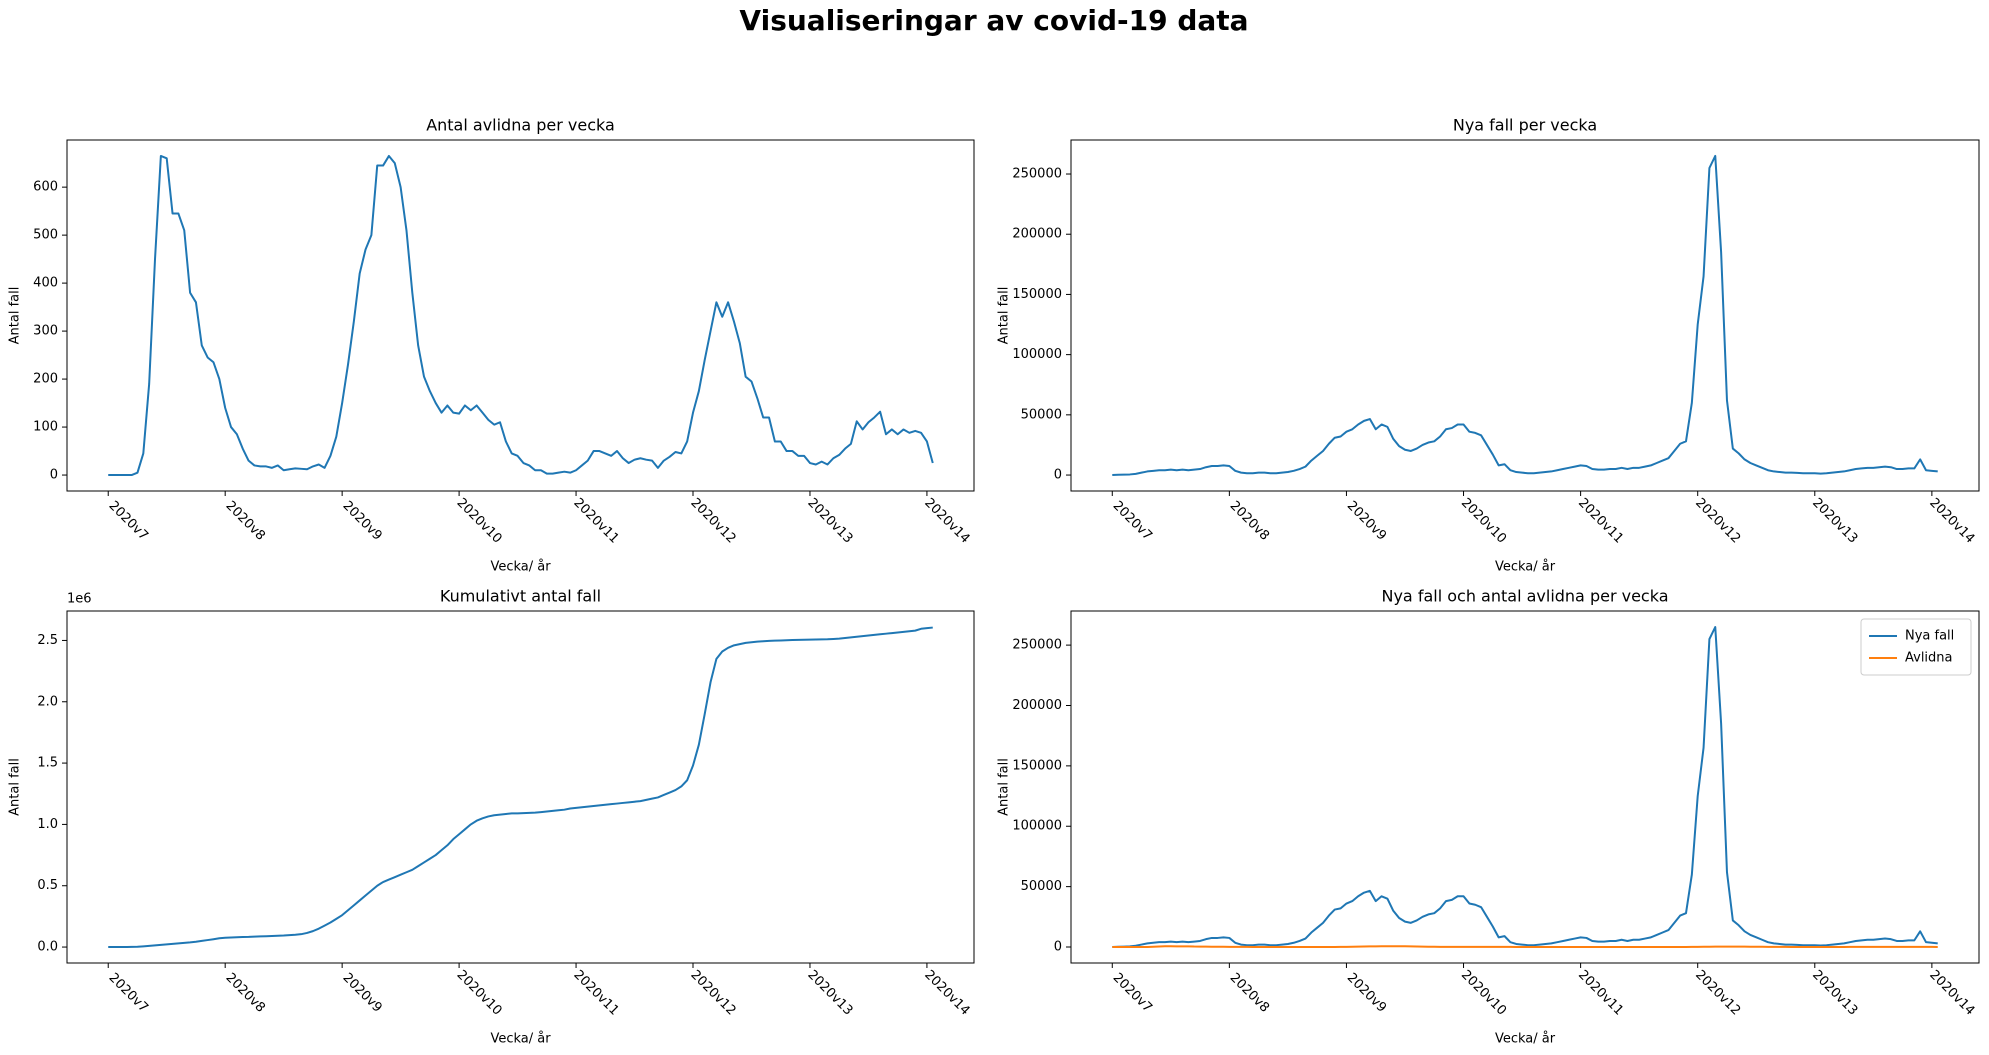  What do you see at coordinates (47, 640) in the screenshot?
I see `y-tick-label: 2.5` at bounding box center [47, 640].